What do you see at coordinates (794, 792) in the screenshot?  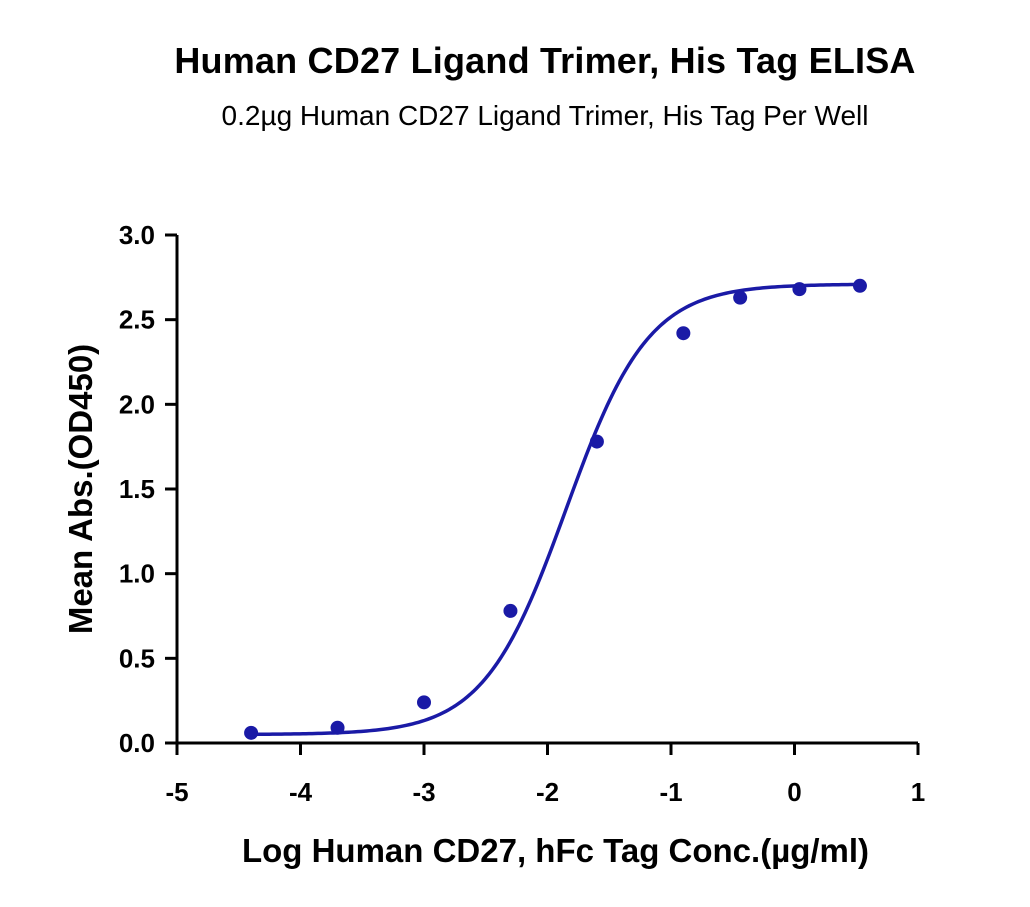 I see `x-tick-label: 0` at bounding box center [794, 792].